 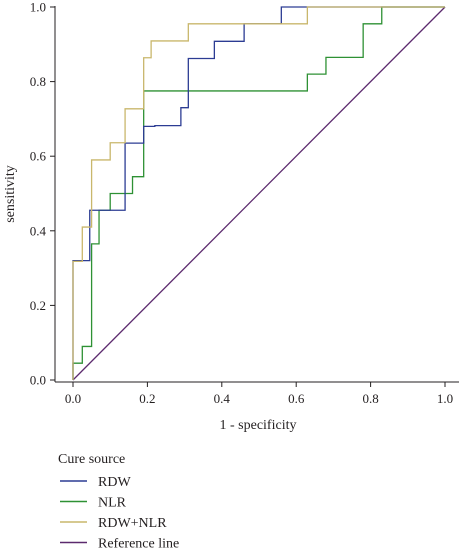 I want to click on x-axis-ticks: 0.0 0.2 0.4 0.6 0.8 1.0, so click(x=259, y=394).